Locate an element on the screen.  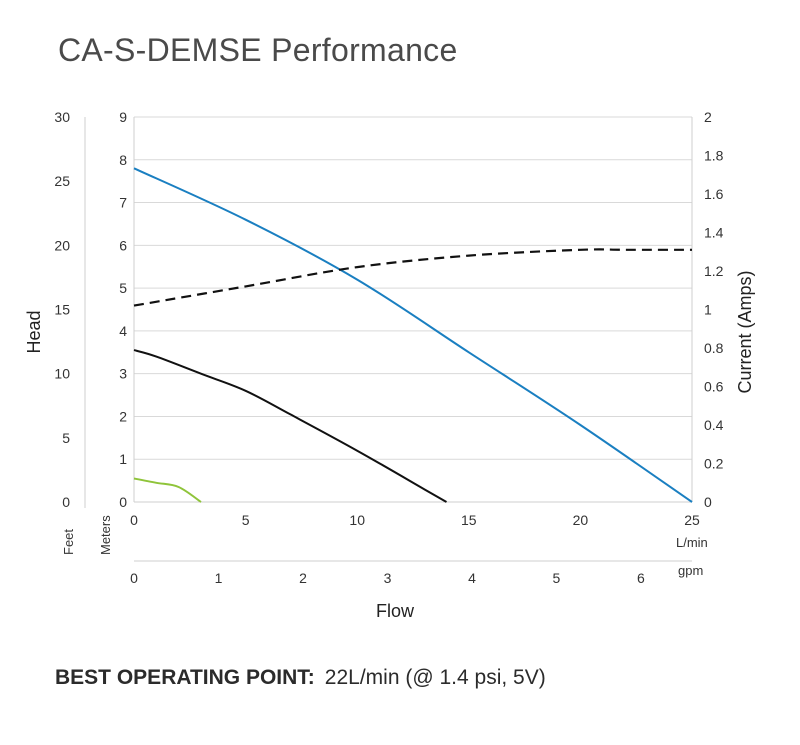
meters-tick-label: 7 is located at coordinates (123, 203).